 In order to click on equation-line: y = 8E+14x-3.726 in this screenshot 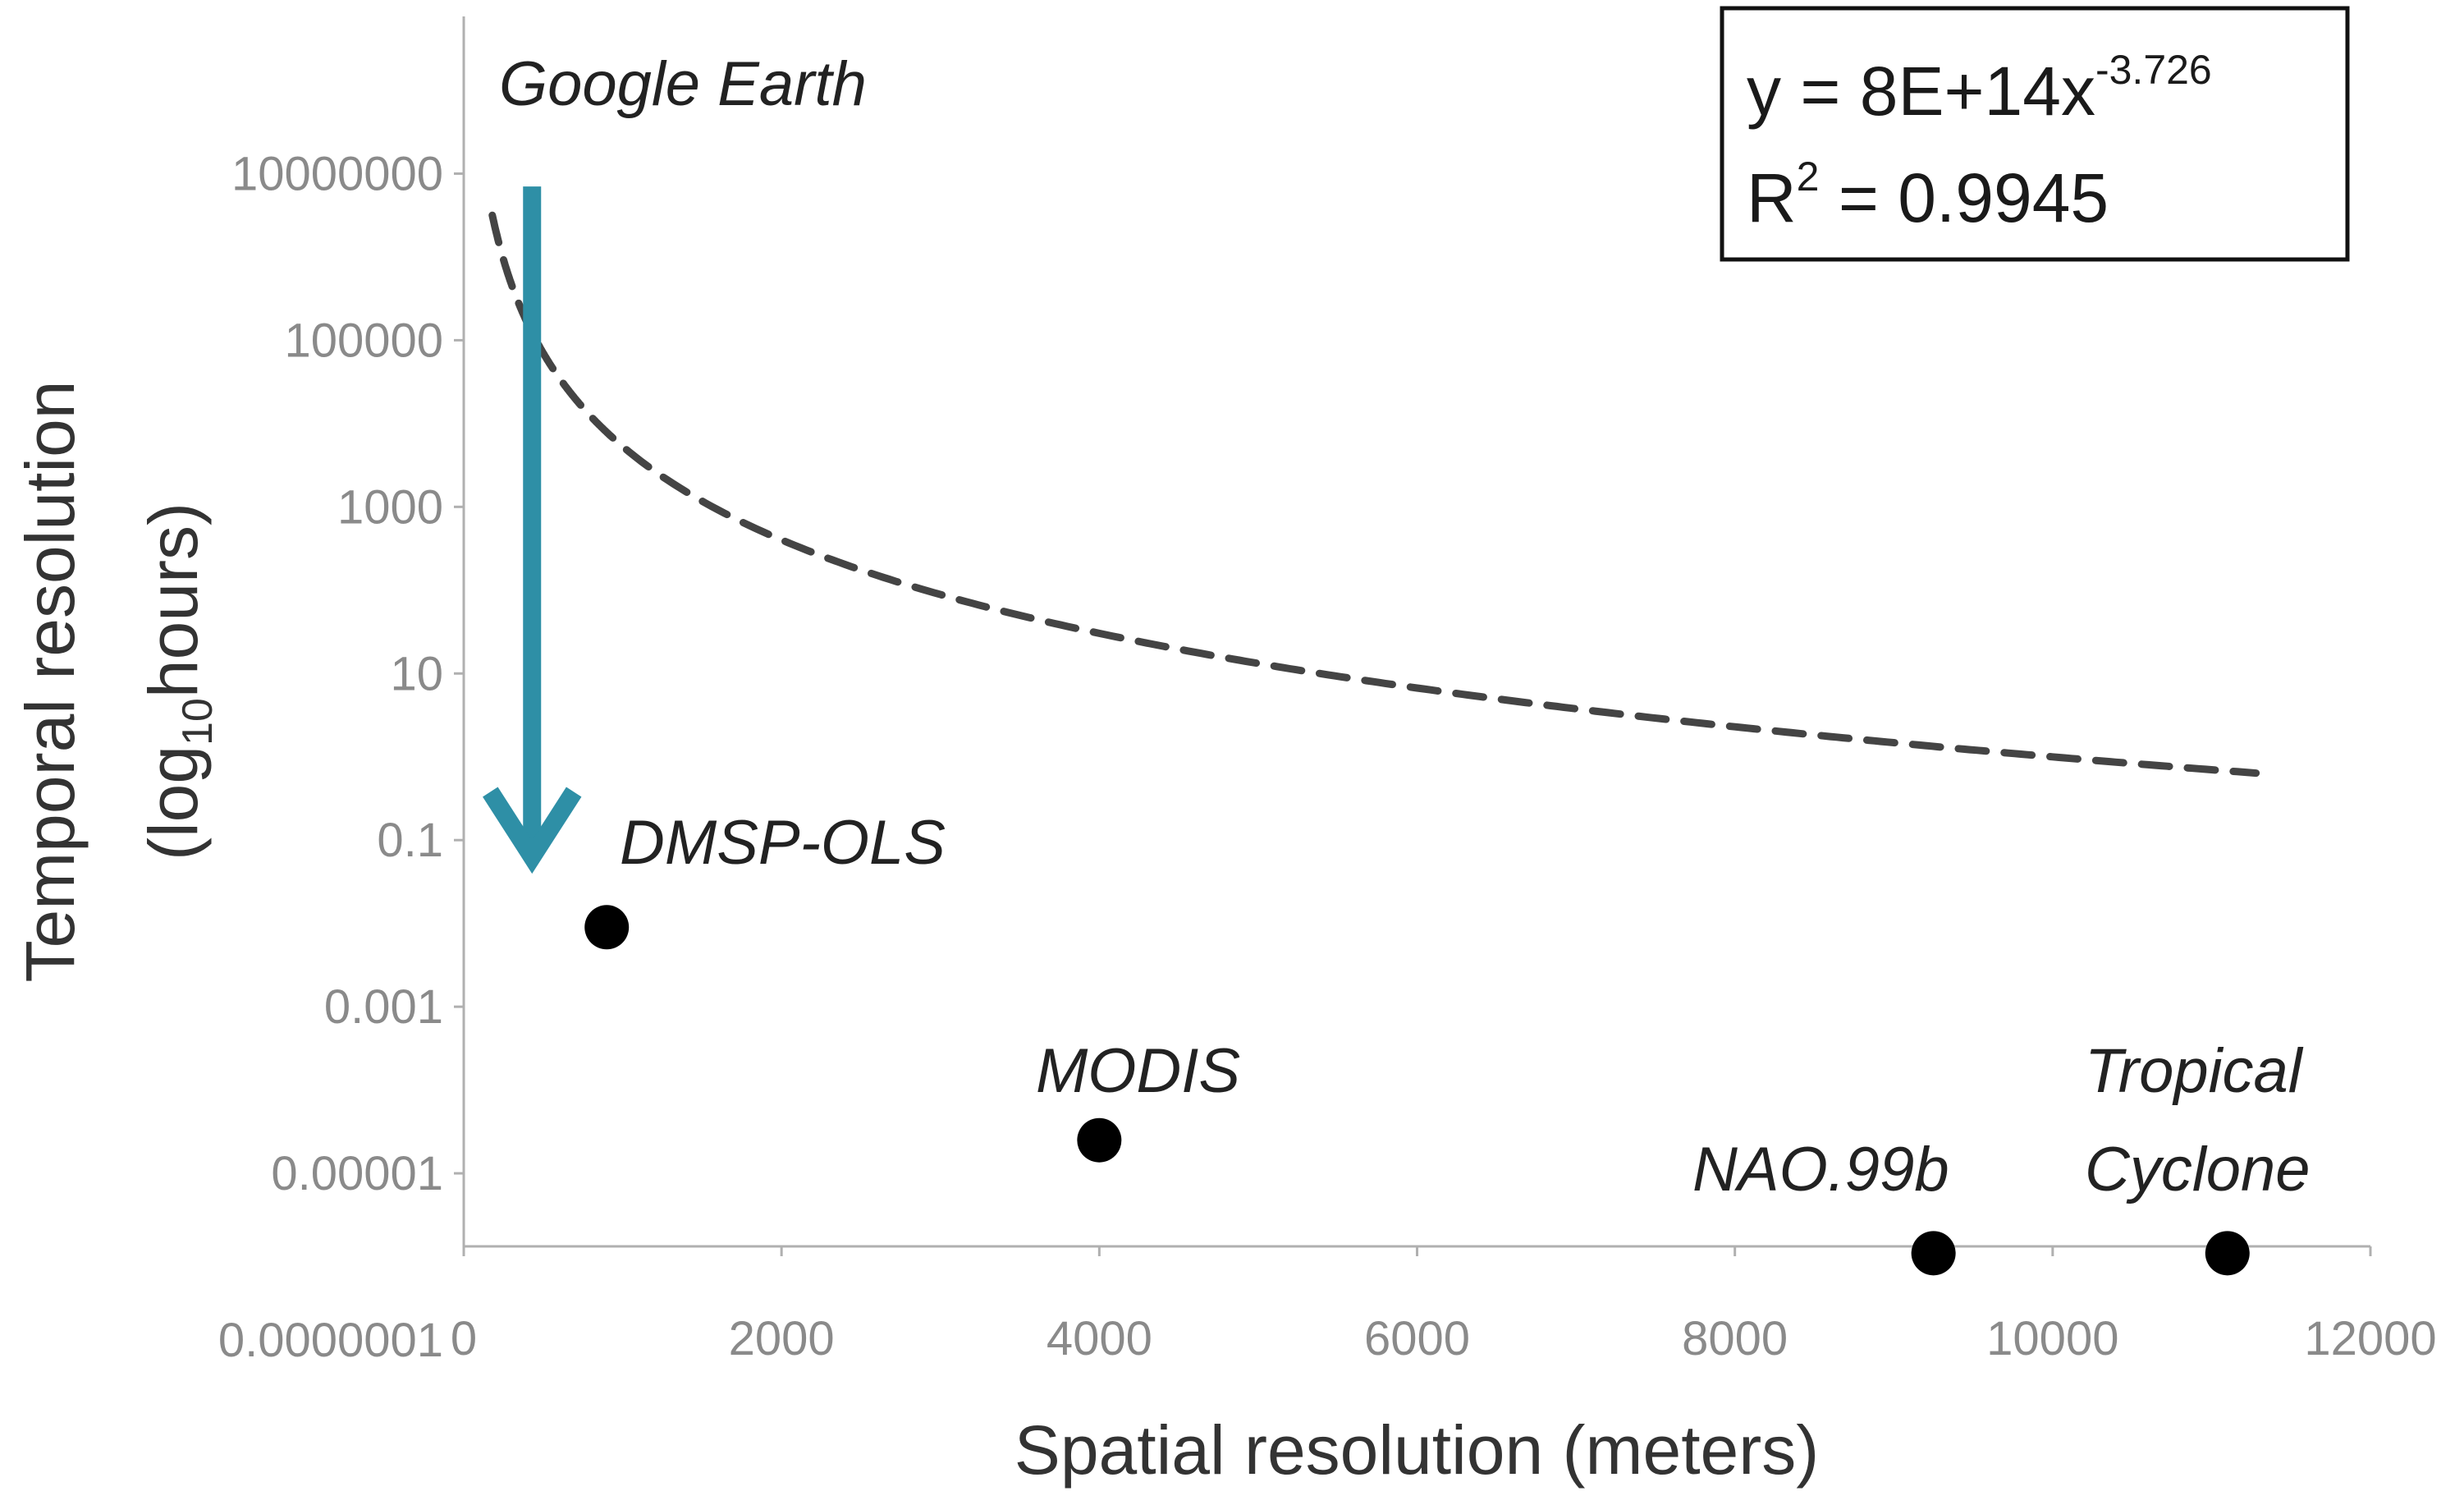, I will do `click(1980, 88)`.